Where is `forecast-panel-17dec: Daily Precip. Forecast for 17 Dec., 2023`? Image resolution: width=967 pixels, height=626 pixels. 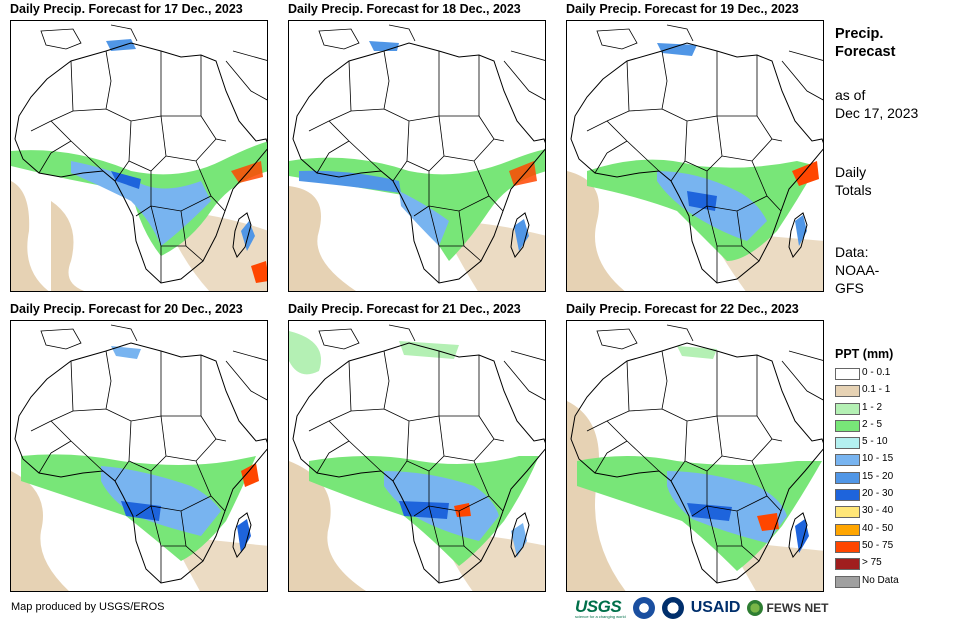 forecast-panel-17dec: Daily Precip. Forecast for 17 Dec., 2023 is located at coordinates (139, 148).